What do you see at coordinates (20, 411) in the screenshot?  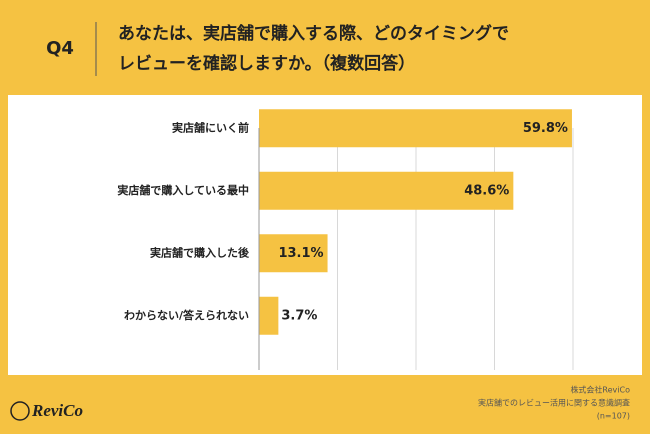 I see `logo-icon` at bounding box center [20, 411].